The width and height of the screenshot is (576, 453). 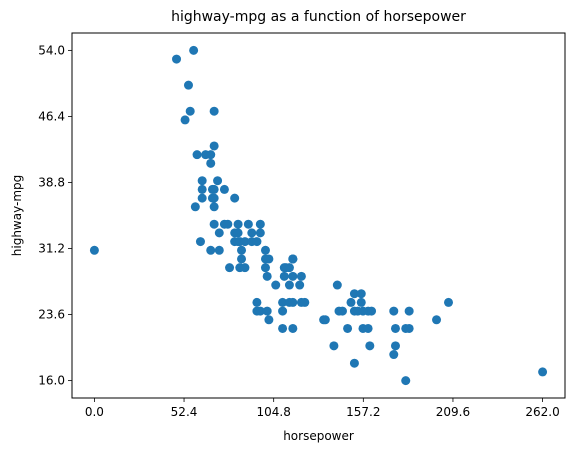 What do you see at coordinates (55, 215) in the screenshot?
I see `y-axis-ticks: 16.0 23.6 31.2 38.8 46.4 54.0` at bounding box center [55, 215].